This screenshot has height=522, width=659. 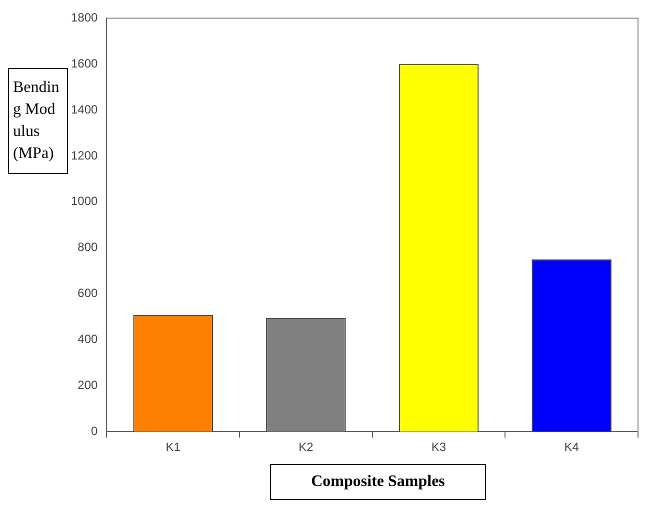 What do you see at coordinates (38, 121) in the screenshot?
I see `y-axis-title: Bending Modulus (MPa)` at bounding box center [38, 121].